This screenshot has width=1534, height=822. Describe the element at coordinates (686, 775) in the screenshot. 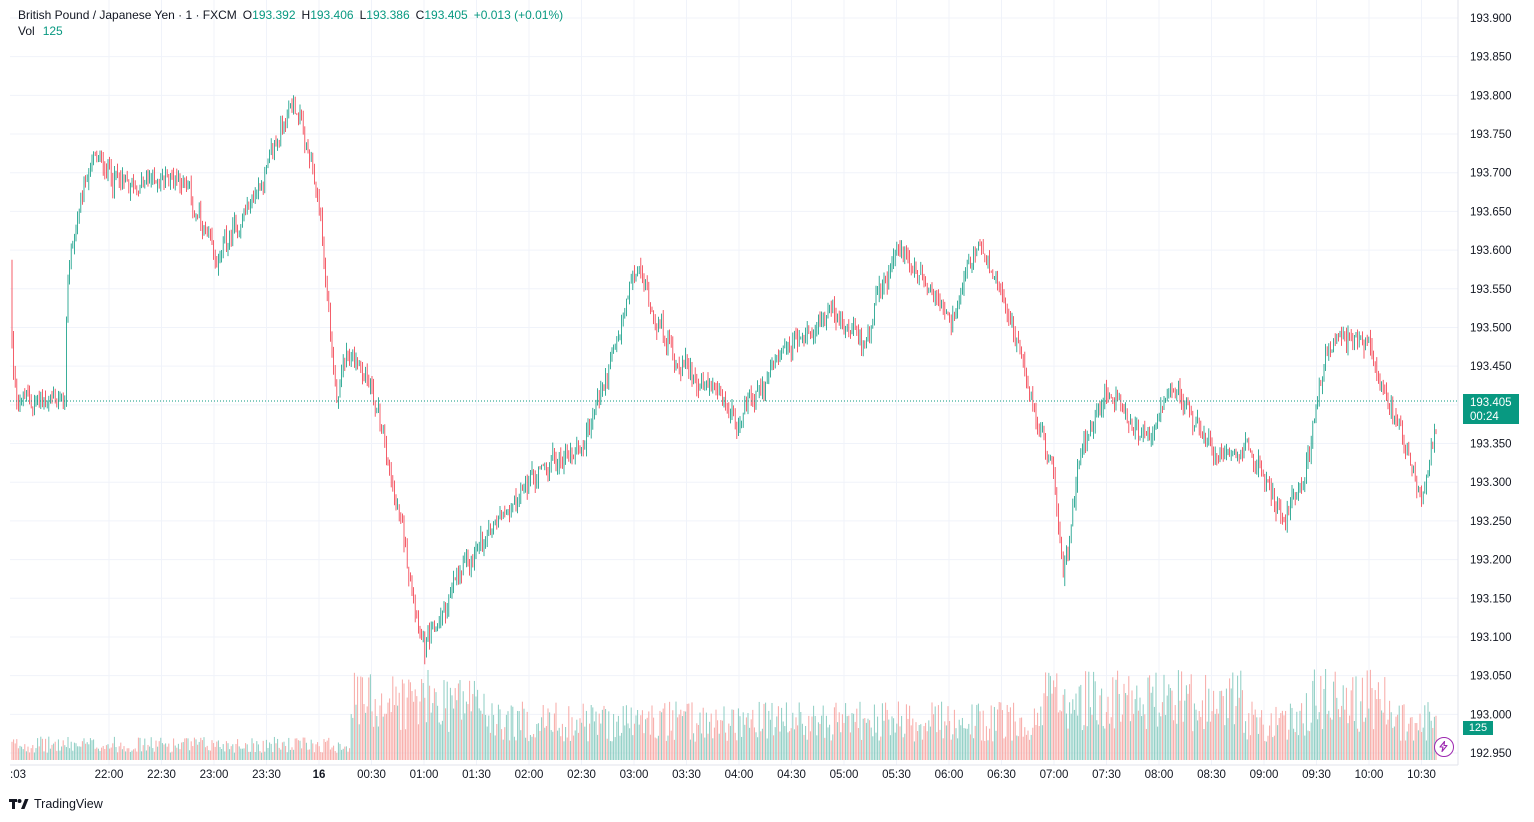

I see `time-tick-label: 03:30` at that location.